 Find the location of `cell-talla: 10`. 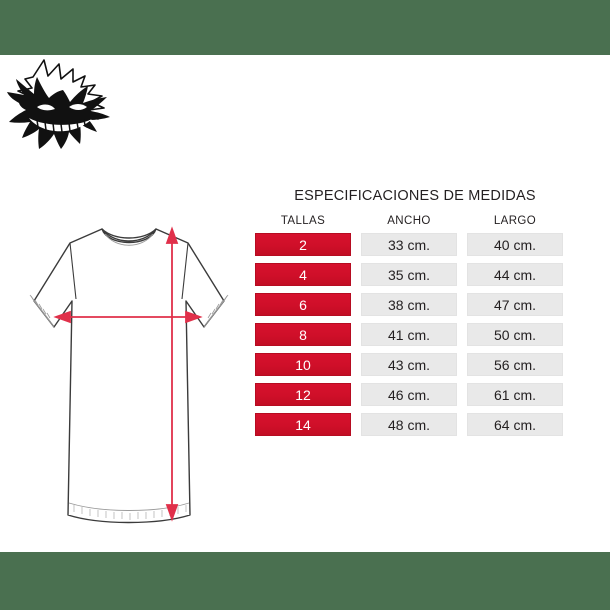

cell-talla: 10 is located at coordinates (303, 364).